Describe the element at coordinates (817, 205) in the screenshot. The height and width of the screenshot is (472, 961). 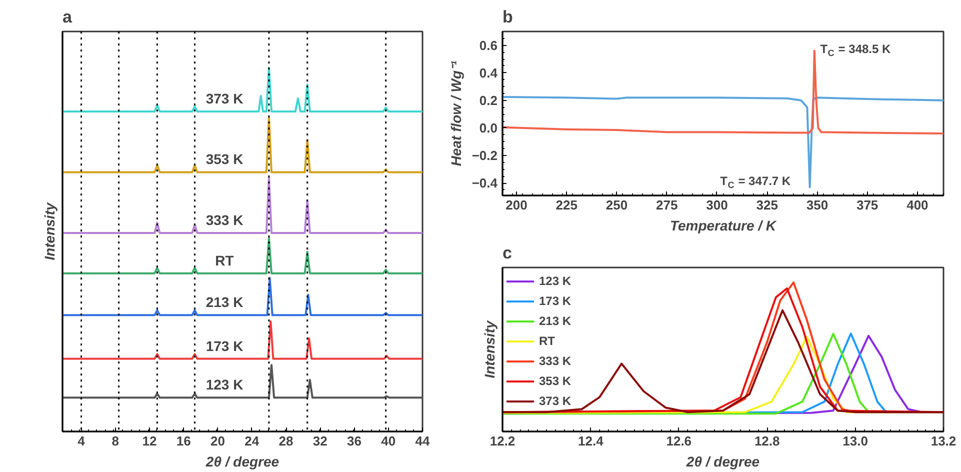
I see `x-tick-label: 350` at that location.